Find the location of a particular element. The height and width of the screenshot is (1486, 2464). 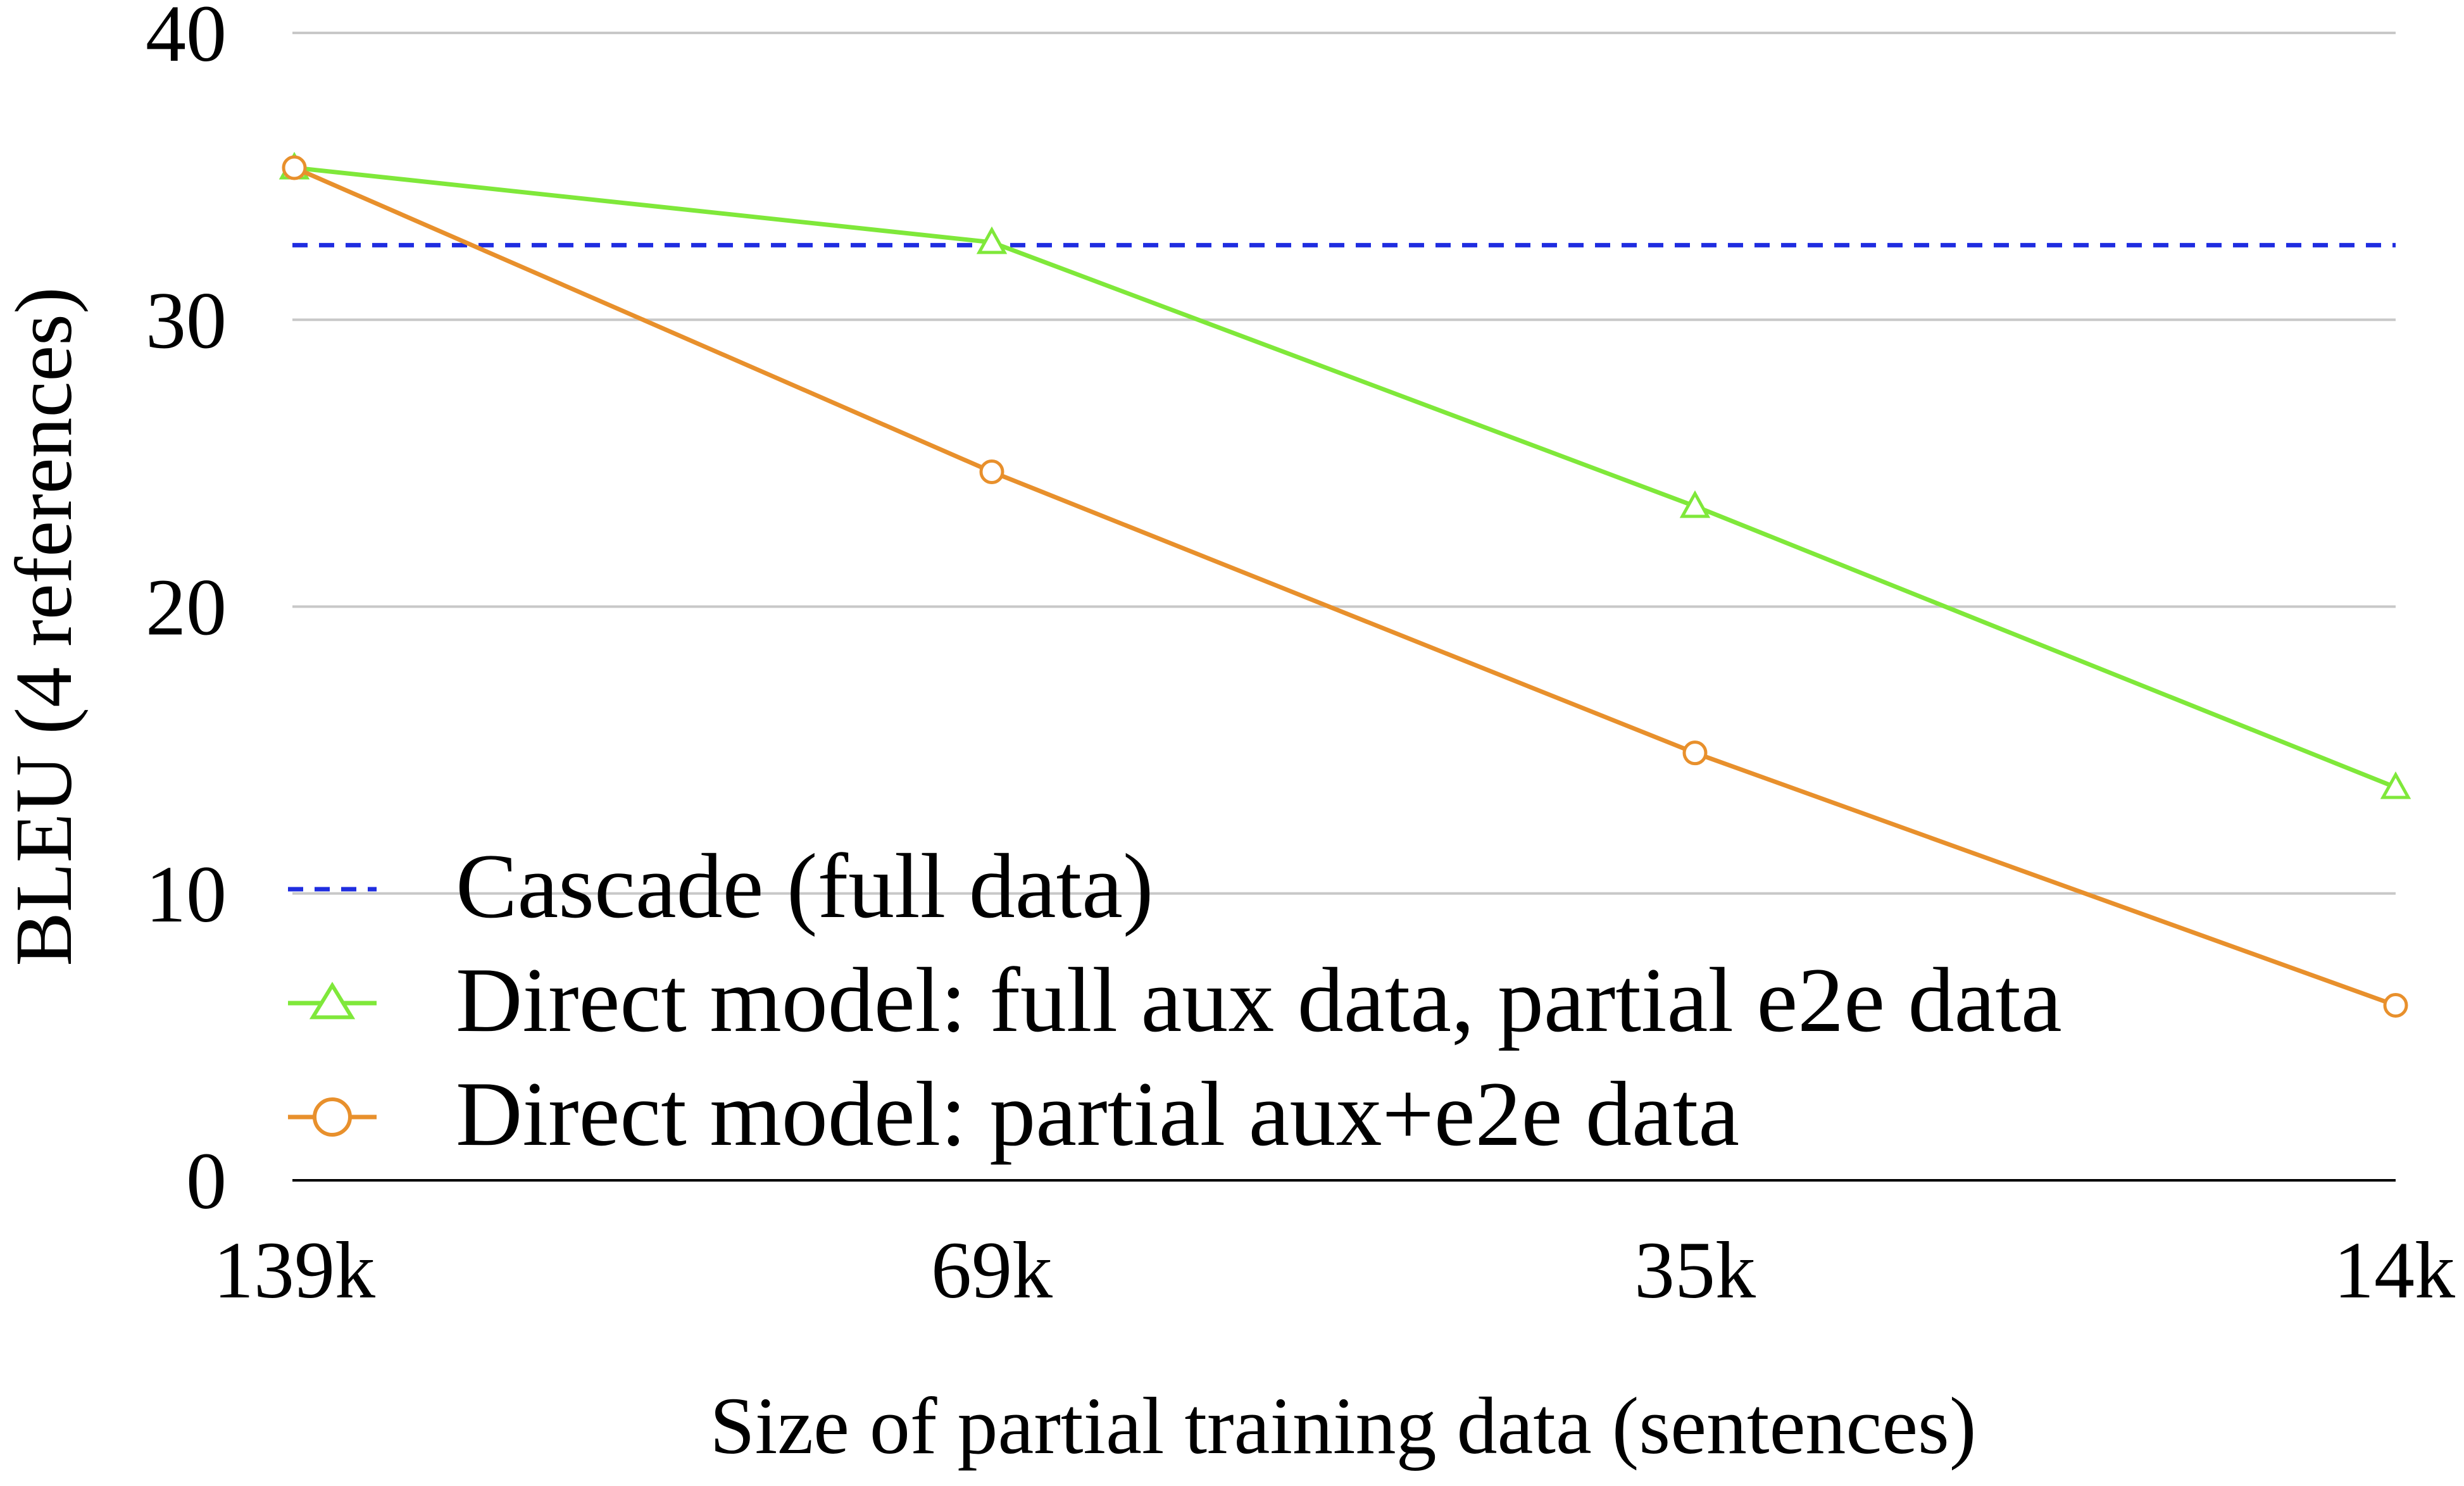

y-tick-label: 0 is located at coordinates (206, 1181).